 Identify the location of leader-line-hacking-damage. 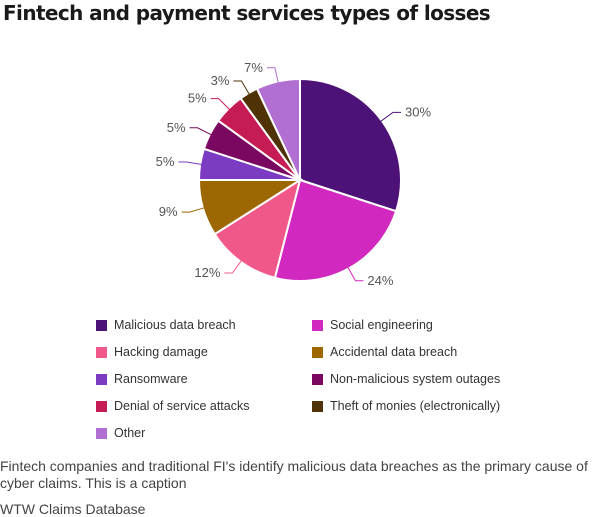
(234, 266).